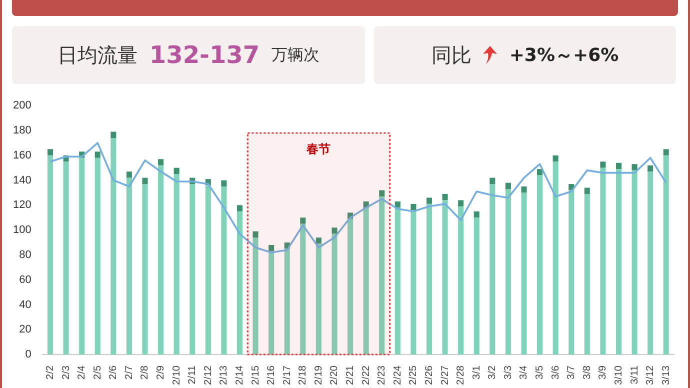 The width and height of the screenshot is (690, 388). Describe the element at coordinates (429, 375) in the screenshot. I see `x-tick-label: 2/26` at that location.